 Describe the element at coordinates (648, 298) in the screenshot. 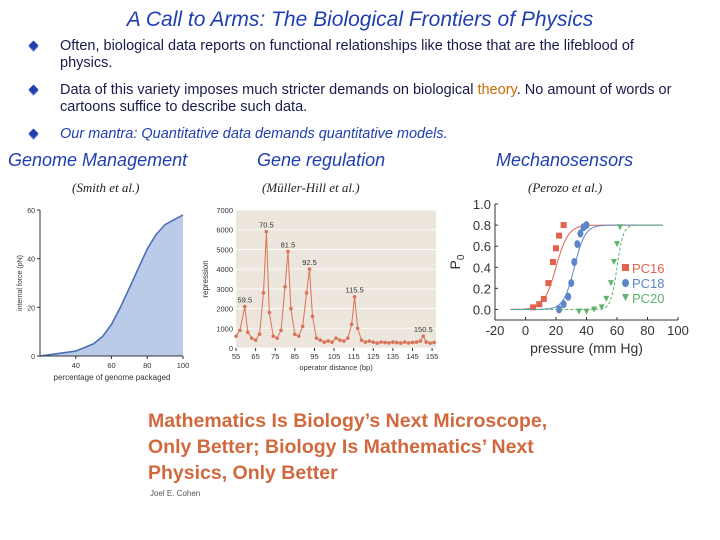

I see `legend-label: PC20` at that location.